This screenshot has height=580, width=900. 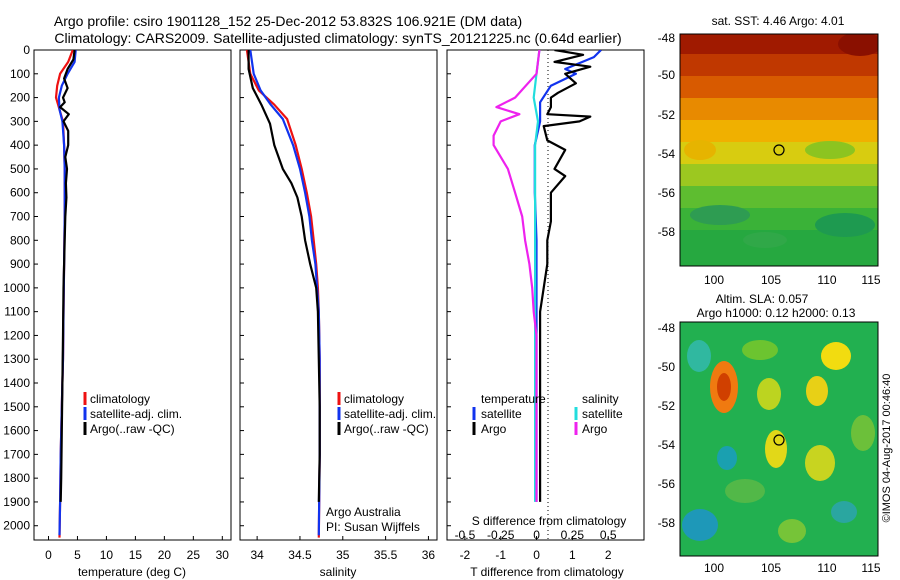 What do you see at coordinates (107, 555) in the screenshot?
I see `x-tick-label: 10` at bounding box center [107, 555].